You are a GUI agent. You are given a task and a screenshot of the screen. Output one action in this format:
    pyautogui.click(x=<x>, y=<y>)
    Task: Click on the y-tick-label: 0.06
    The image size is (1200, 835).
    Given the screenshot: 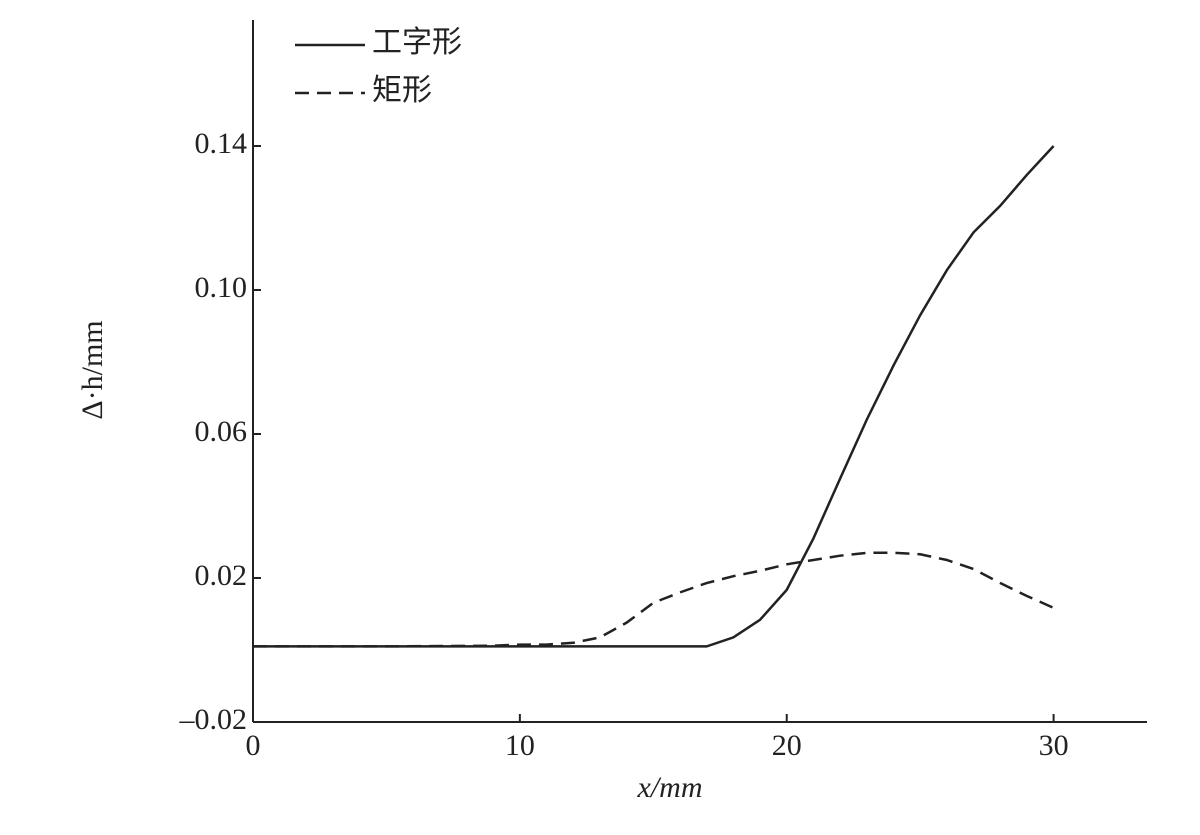 What is the action you would take?
    pyautogui.click(x=221, y=431)
    